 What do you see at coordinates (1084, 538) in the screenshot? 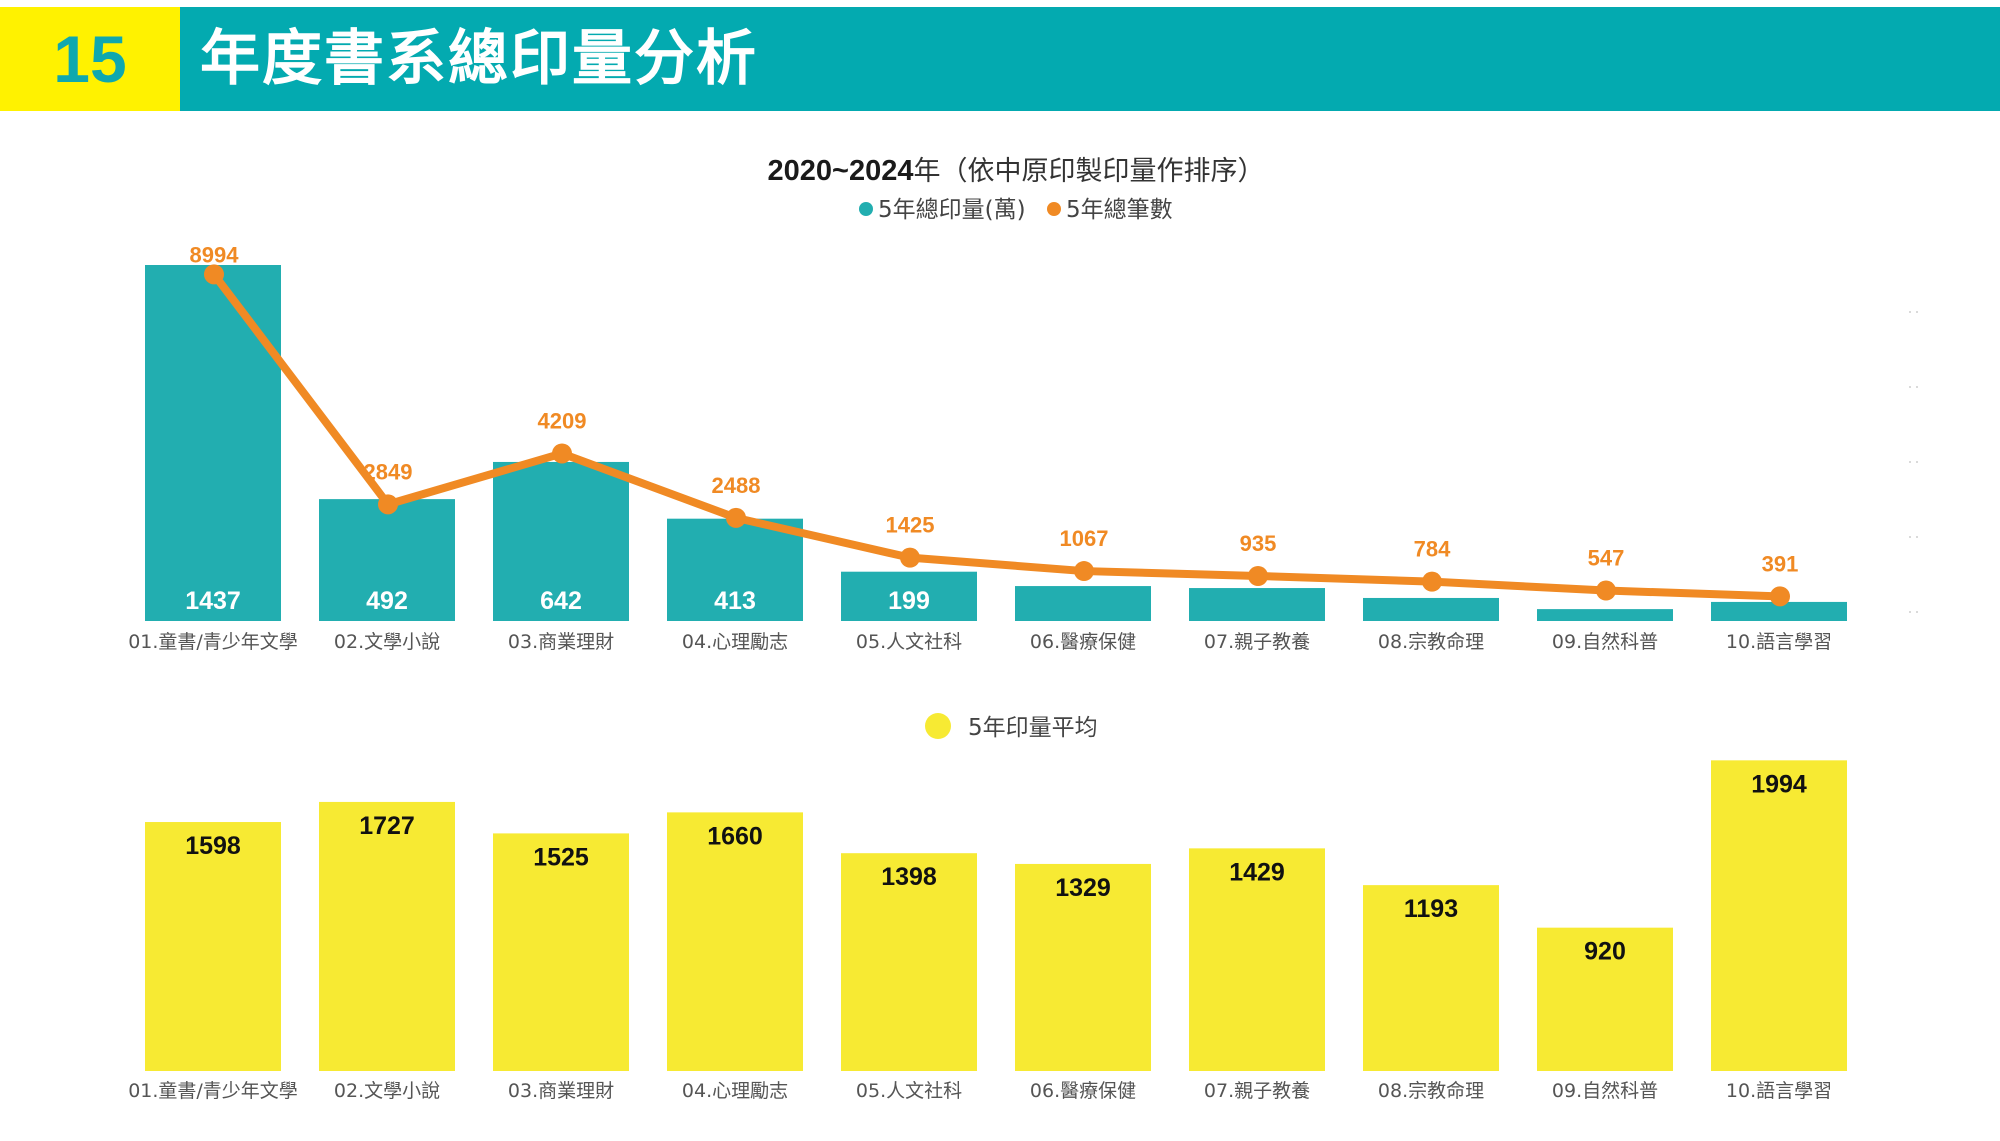
I see `count-value-label: 1067` at bounding box center [1084, 538].